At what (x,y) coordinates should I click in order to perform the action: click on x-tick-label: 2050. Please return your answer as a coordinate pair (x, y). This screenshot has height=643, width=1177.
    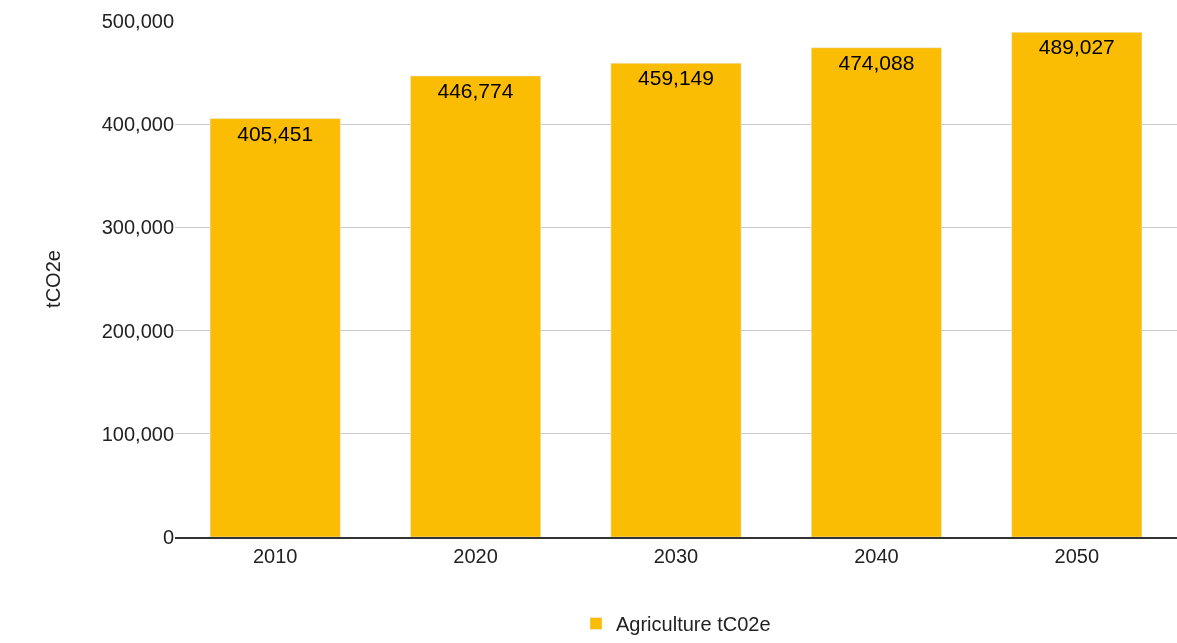
    Looking at the image, I should click on (1077, 555).